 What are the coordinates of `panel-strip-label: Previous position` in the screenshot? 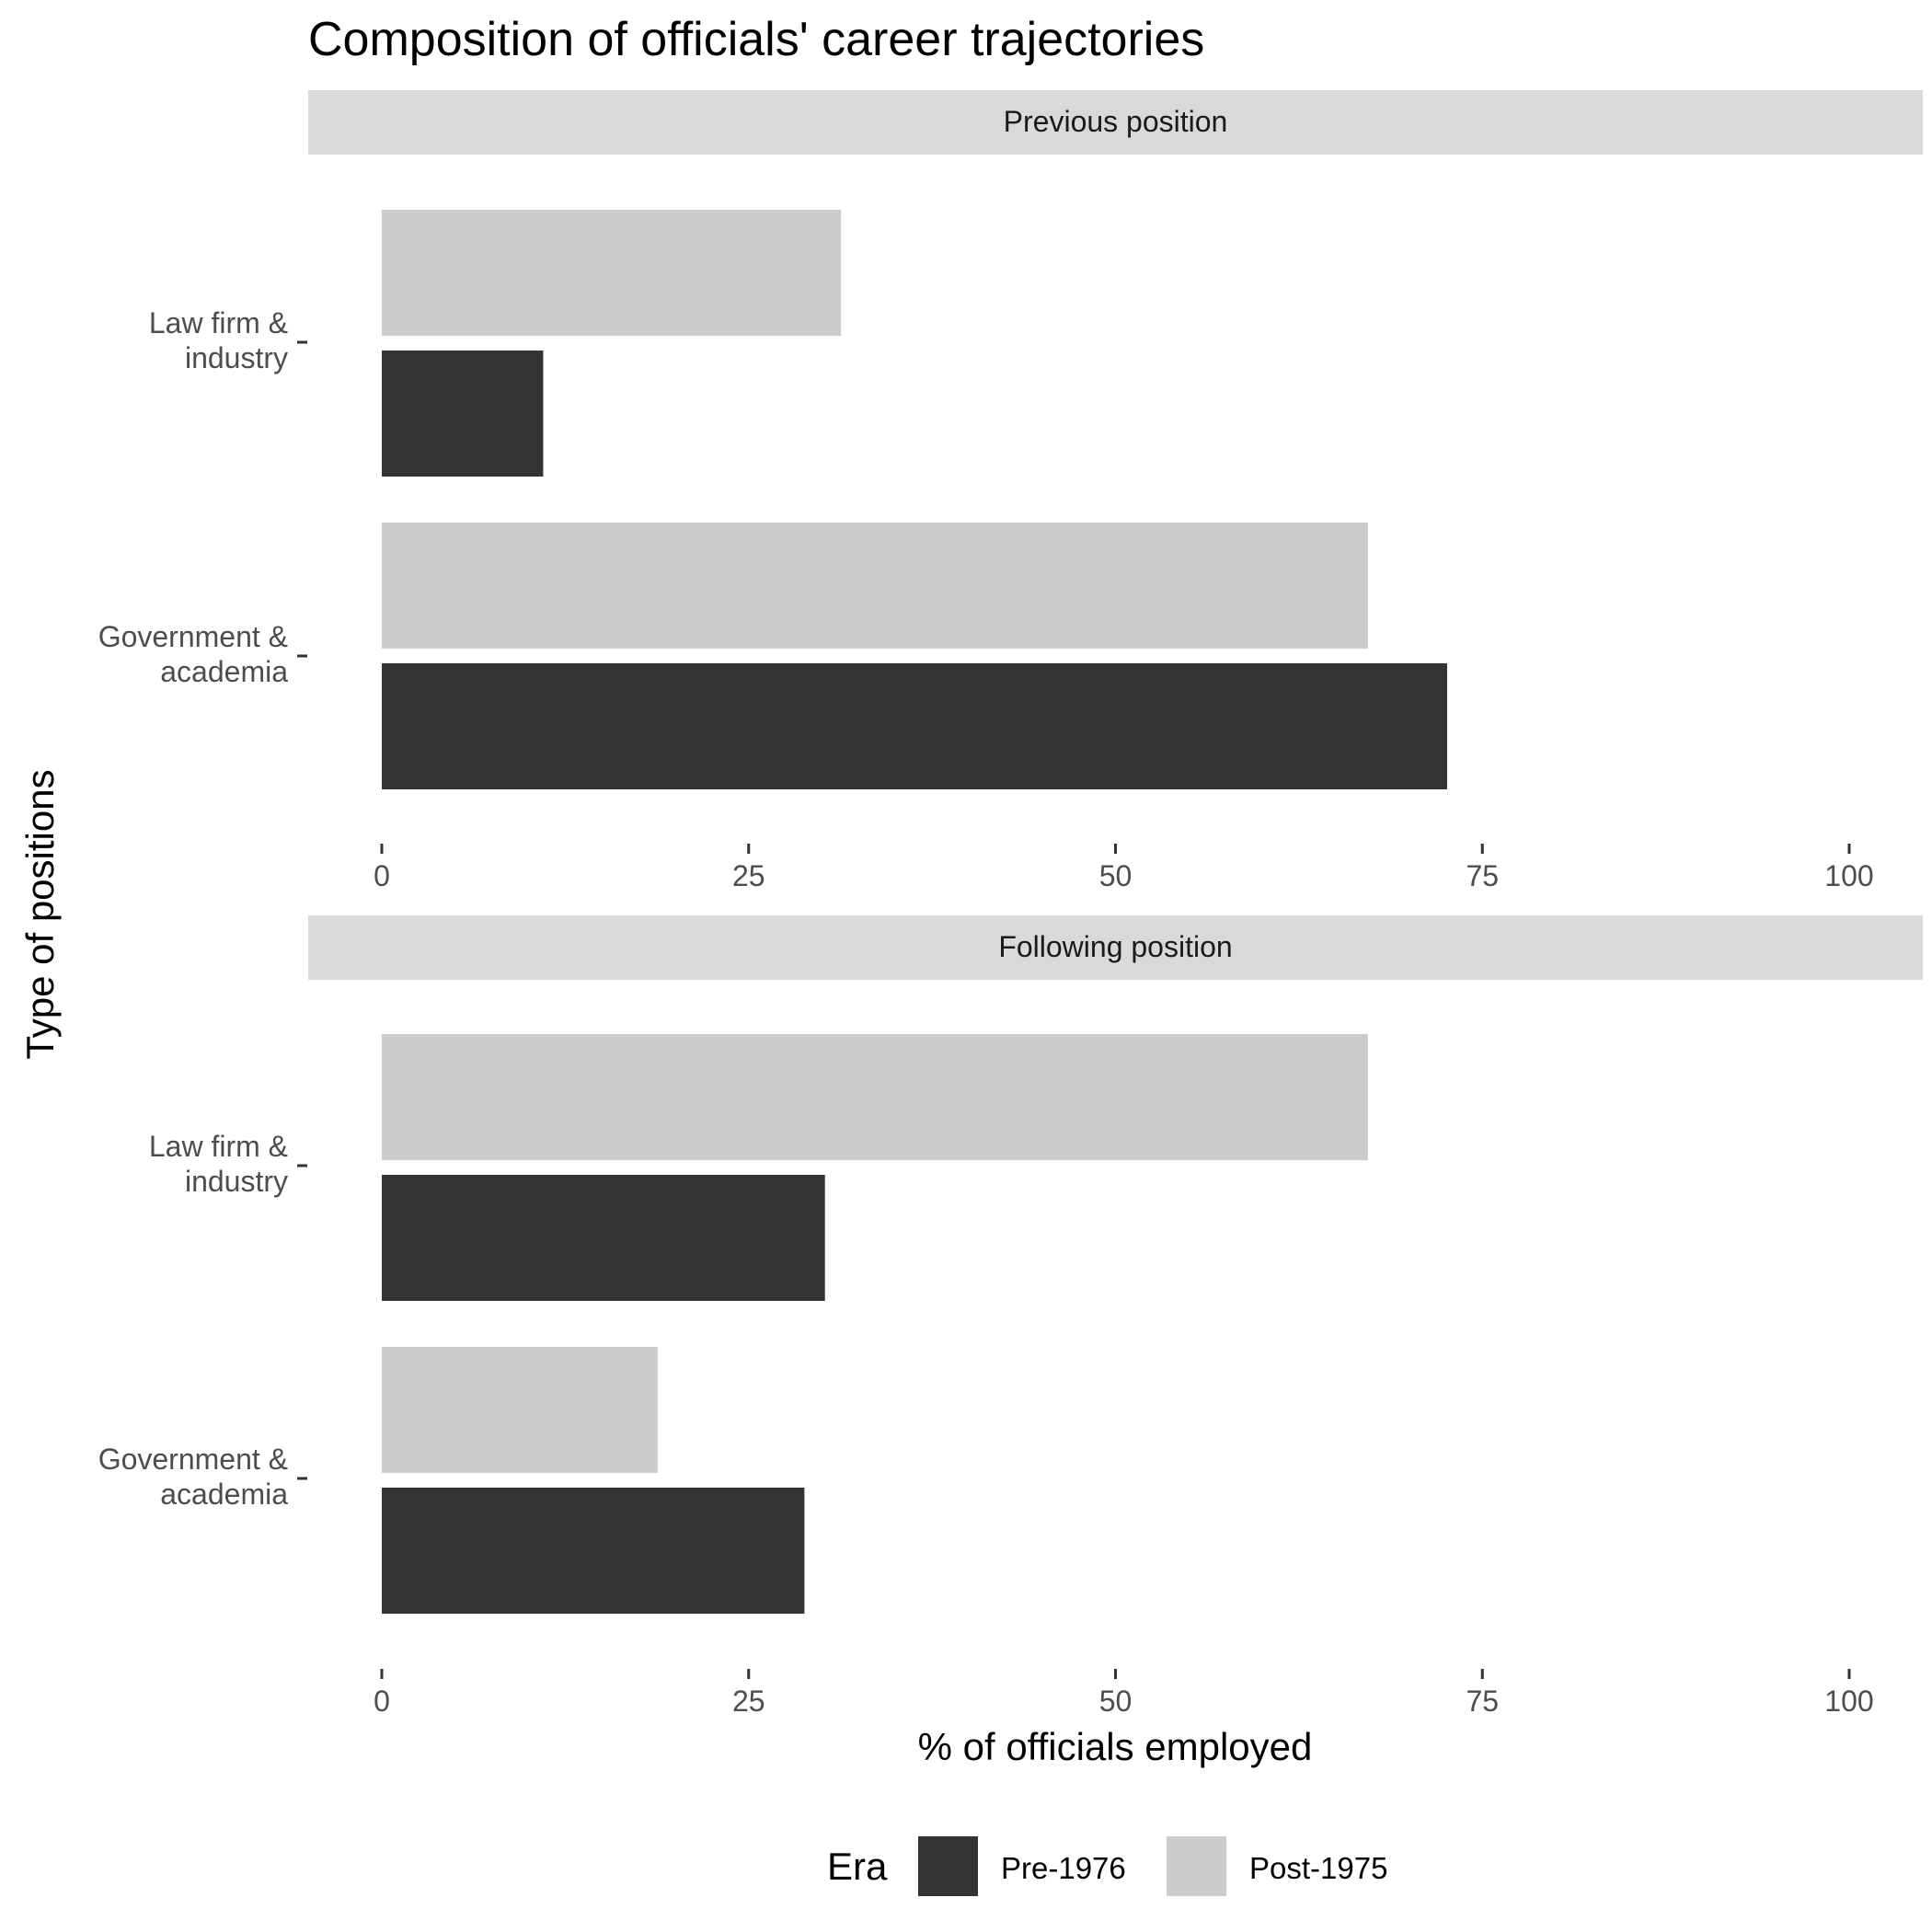 It's located at (1116, 121).